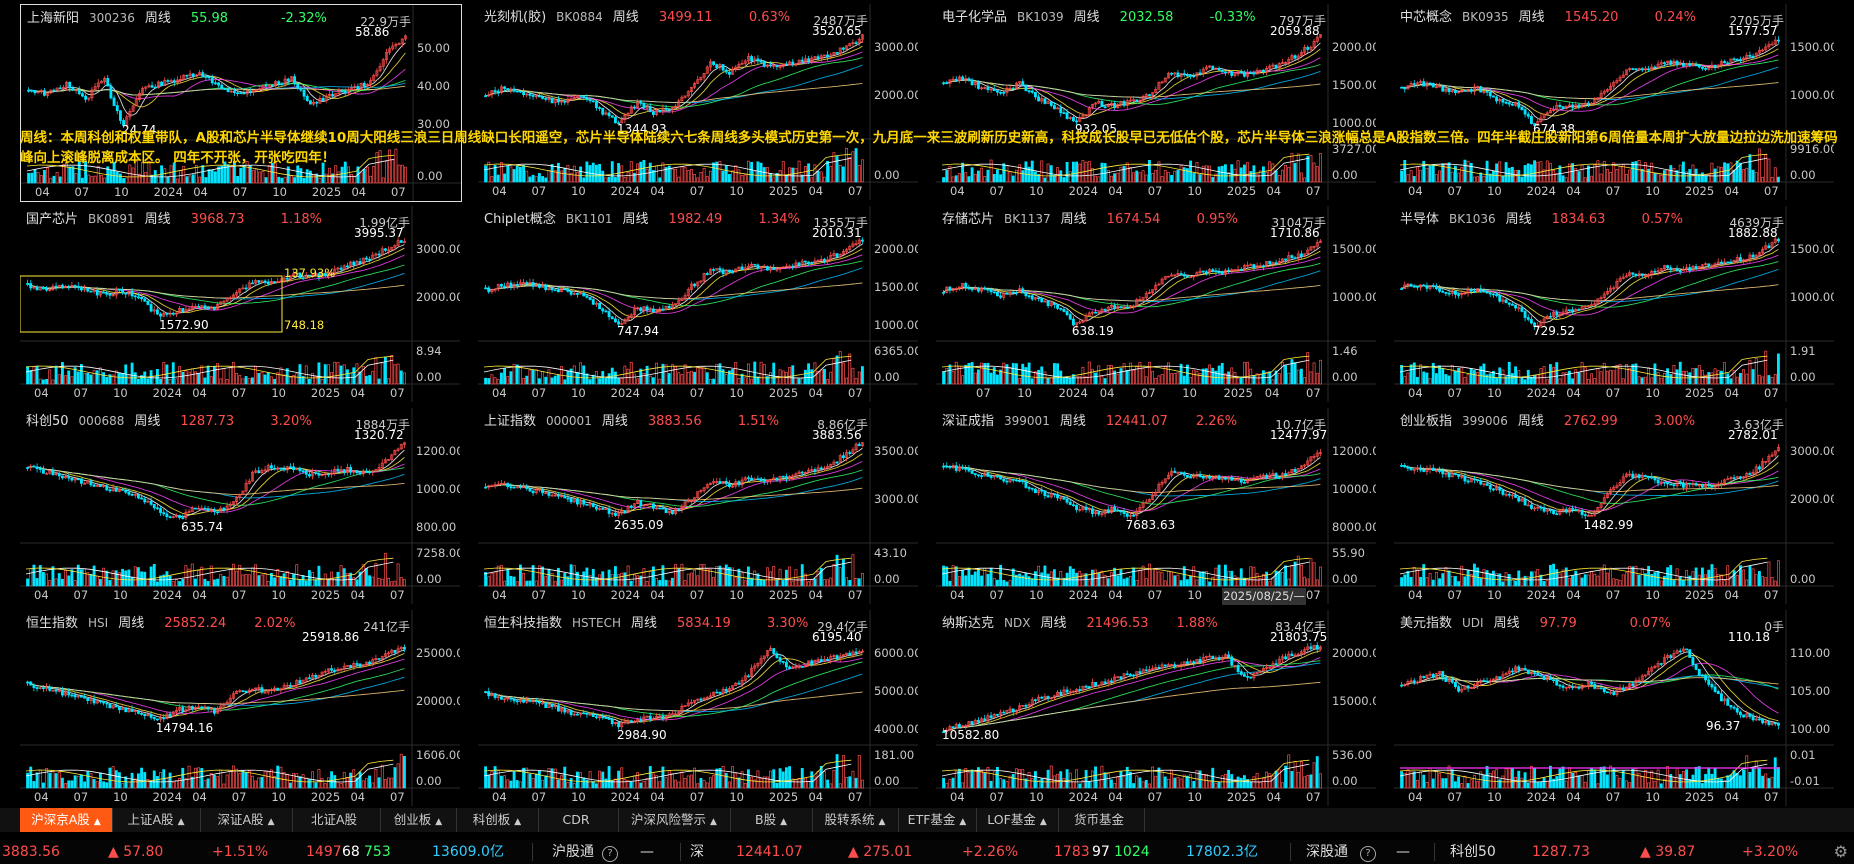 This screenshot has width=1854, height=864. Describe the element at coordinates (1420, 219) in the screenshot. I see `stock-name: 半导体` at that location.